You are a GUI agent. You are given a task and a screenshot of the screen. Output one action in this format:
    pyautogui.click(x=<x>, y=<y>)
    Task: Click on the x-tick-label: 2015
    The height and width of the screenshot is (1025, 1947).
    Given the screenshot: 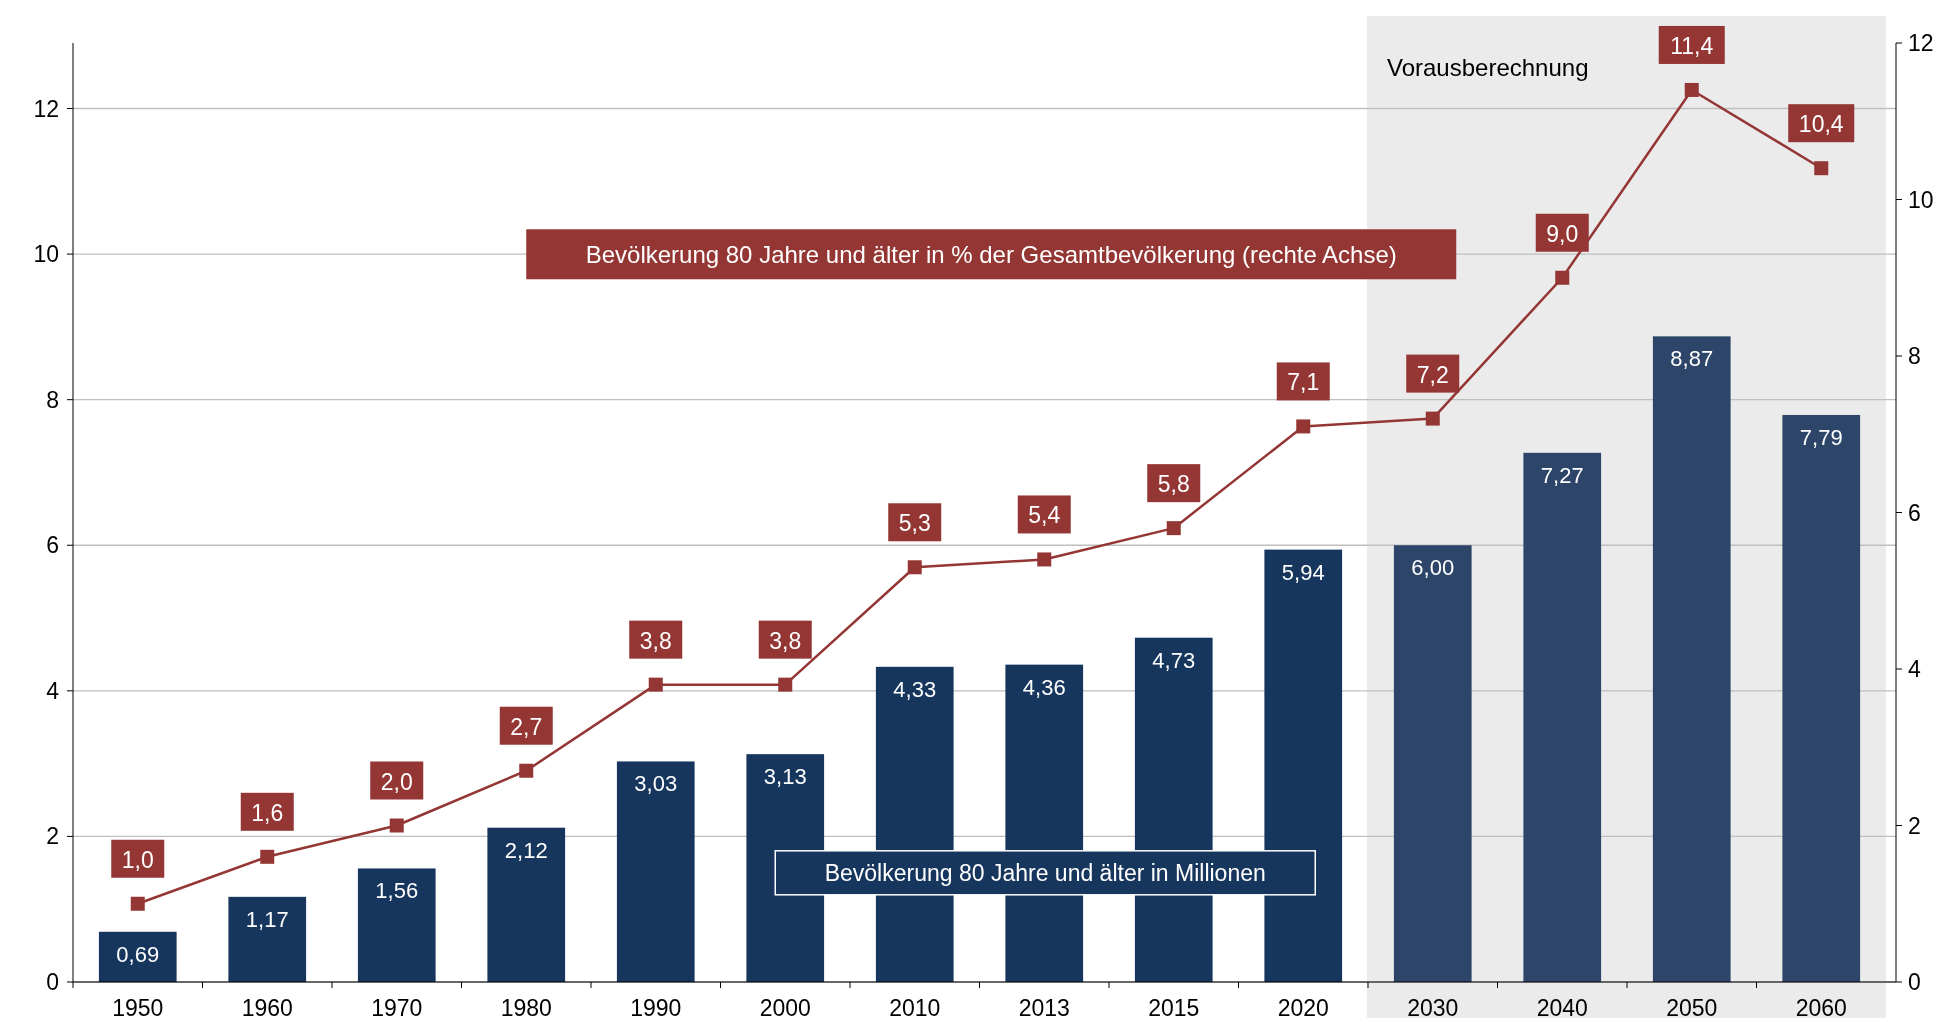 What is the action you would take?
    pyautogui.click(x=1174, y=1008)
    